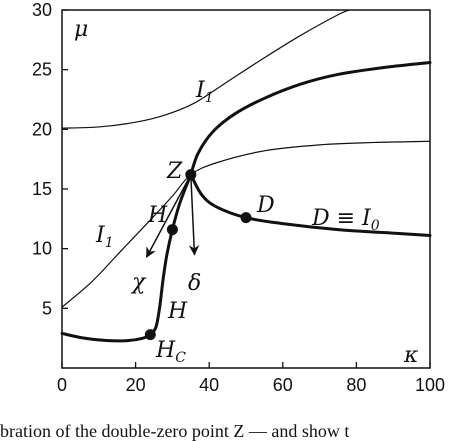  What do you see at coordinates (174, 171) in the screenshot?
I see `label-z: Z` at bounding box center [174, 171].